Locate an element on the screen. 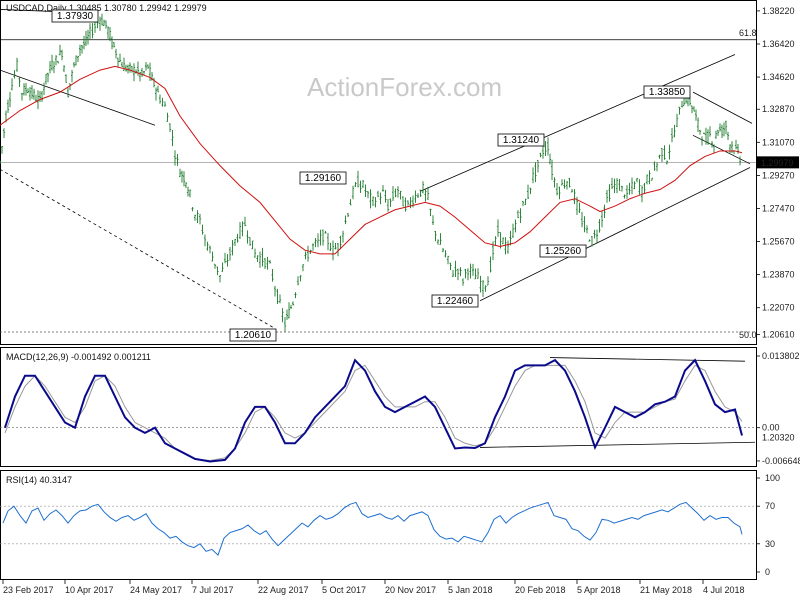  annotation-label: 1.37930 is located at coordinates (75, 16).